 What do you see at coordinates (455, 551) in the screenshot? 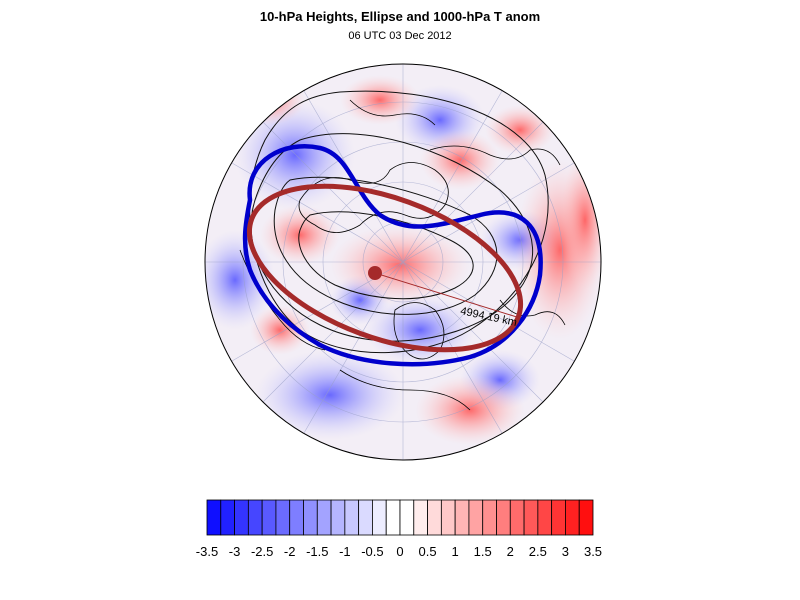
I see `colorbar-tick-label: 1` at bounding box center [455, 551].